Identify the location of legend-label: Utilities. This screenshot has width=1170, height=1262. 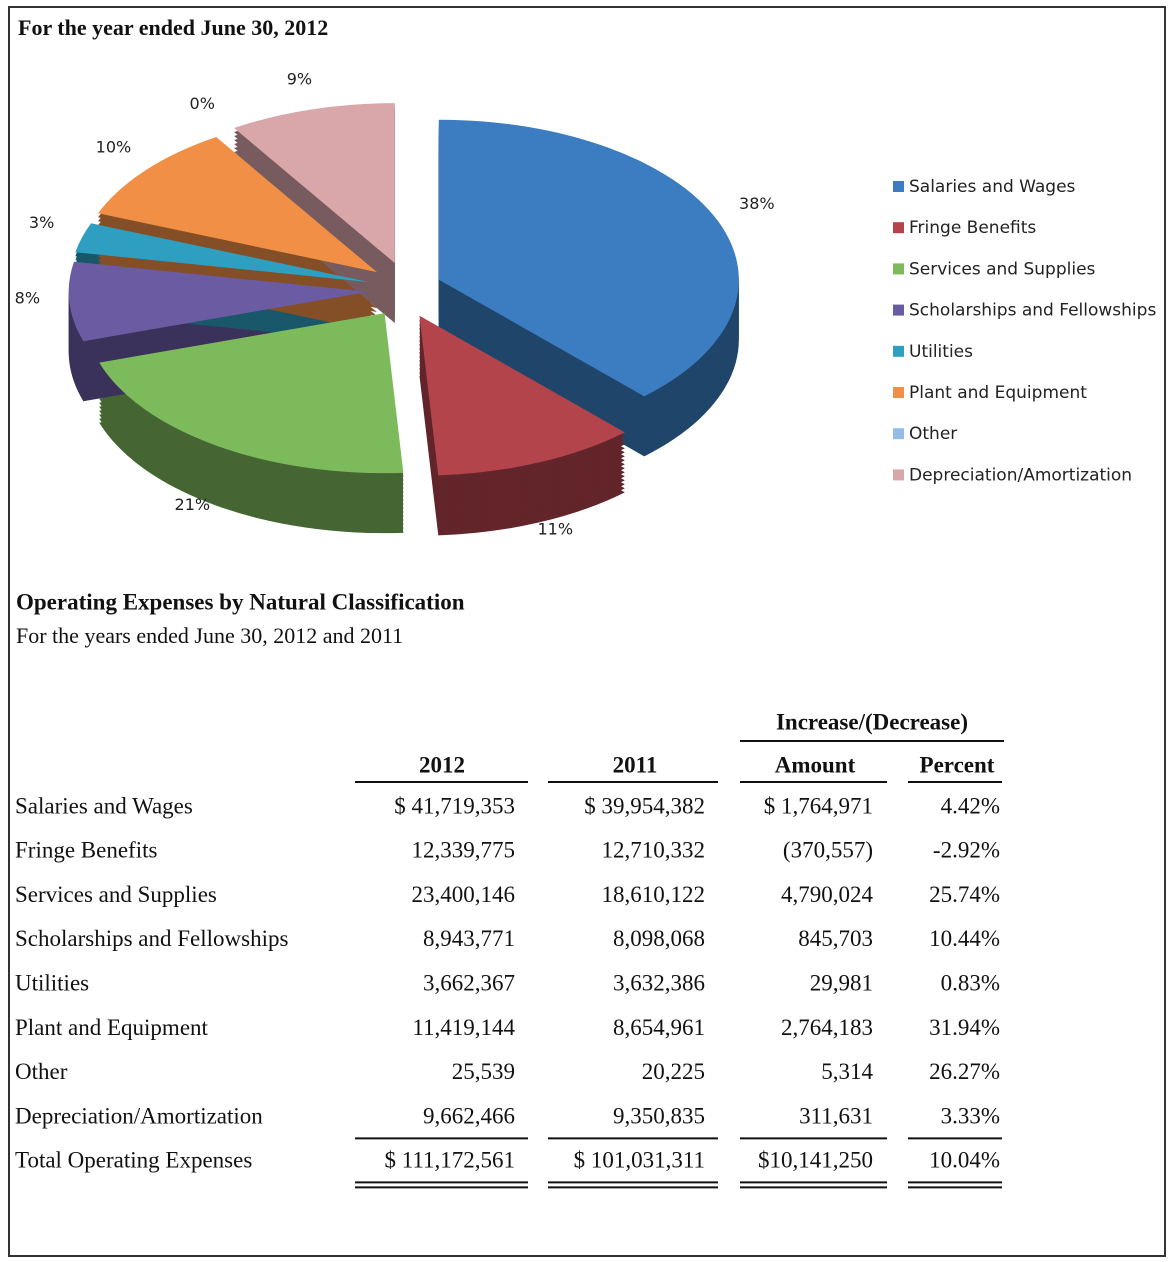
(941, 352).